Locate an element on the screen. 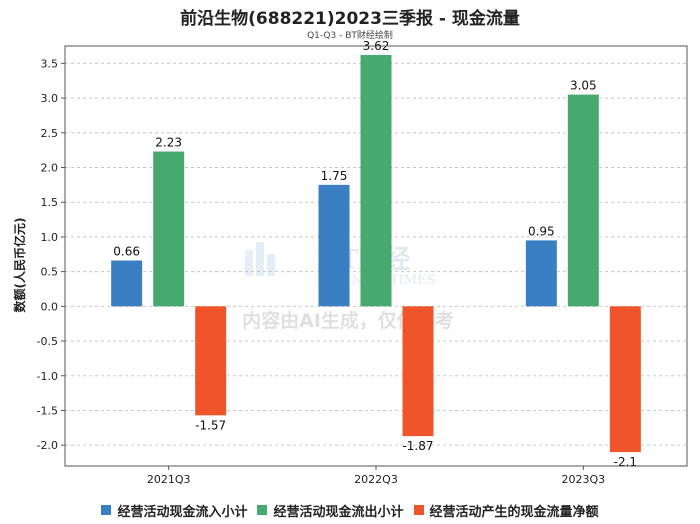 The width and height of the screenshot is (700, 524). y-tick-label: 2.0 is located at coordinates (50, 167).